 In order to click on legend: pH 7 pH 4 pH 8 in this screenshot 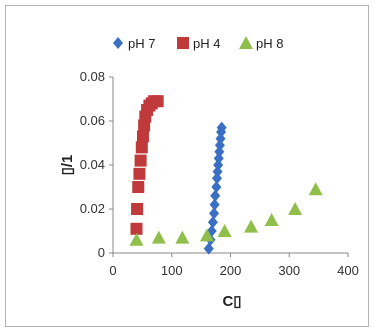, I will do `click(198, 43)`.